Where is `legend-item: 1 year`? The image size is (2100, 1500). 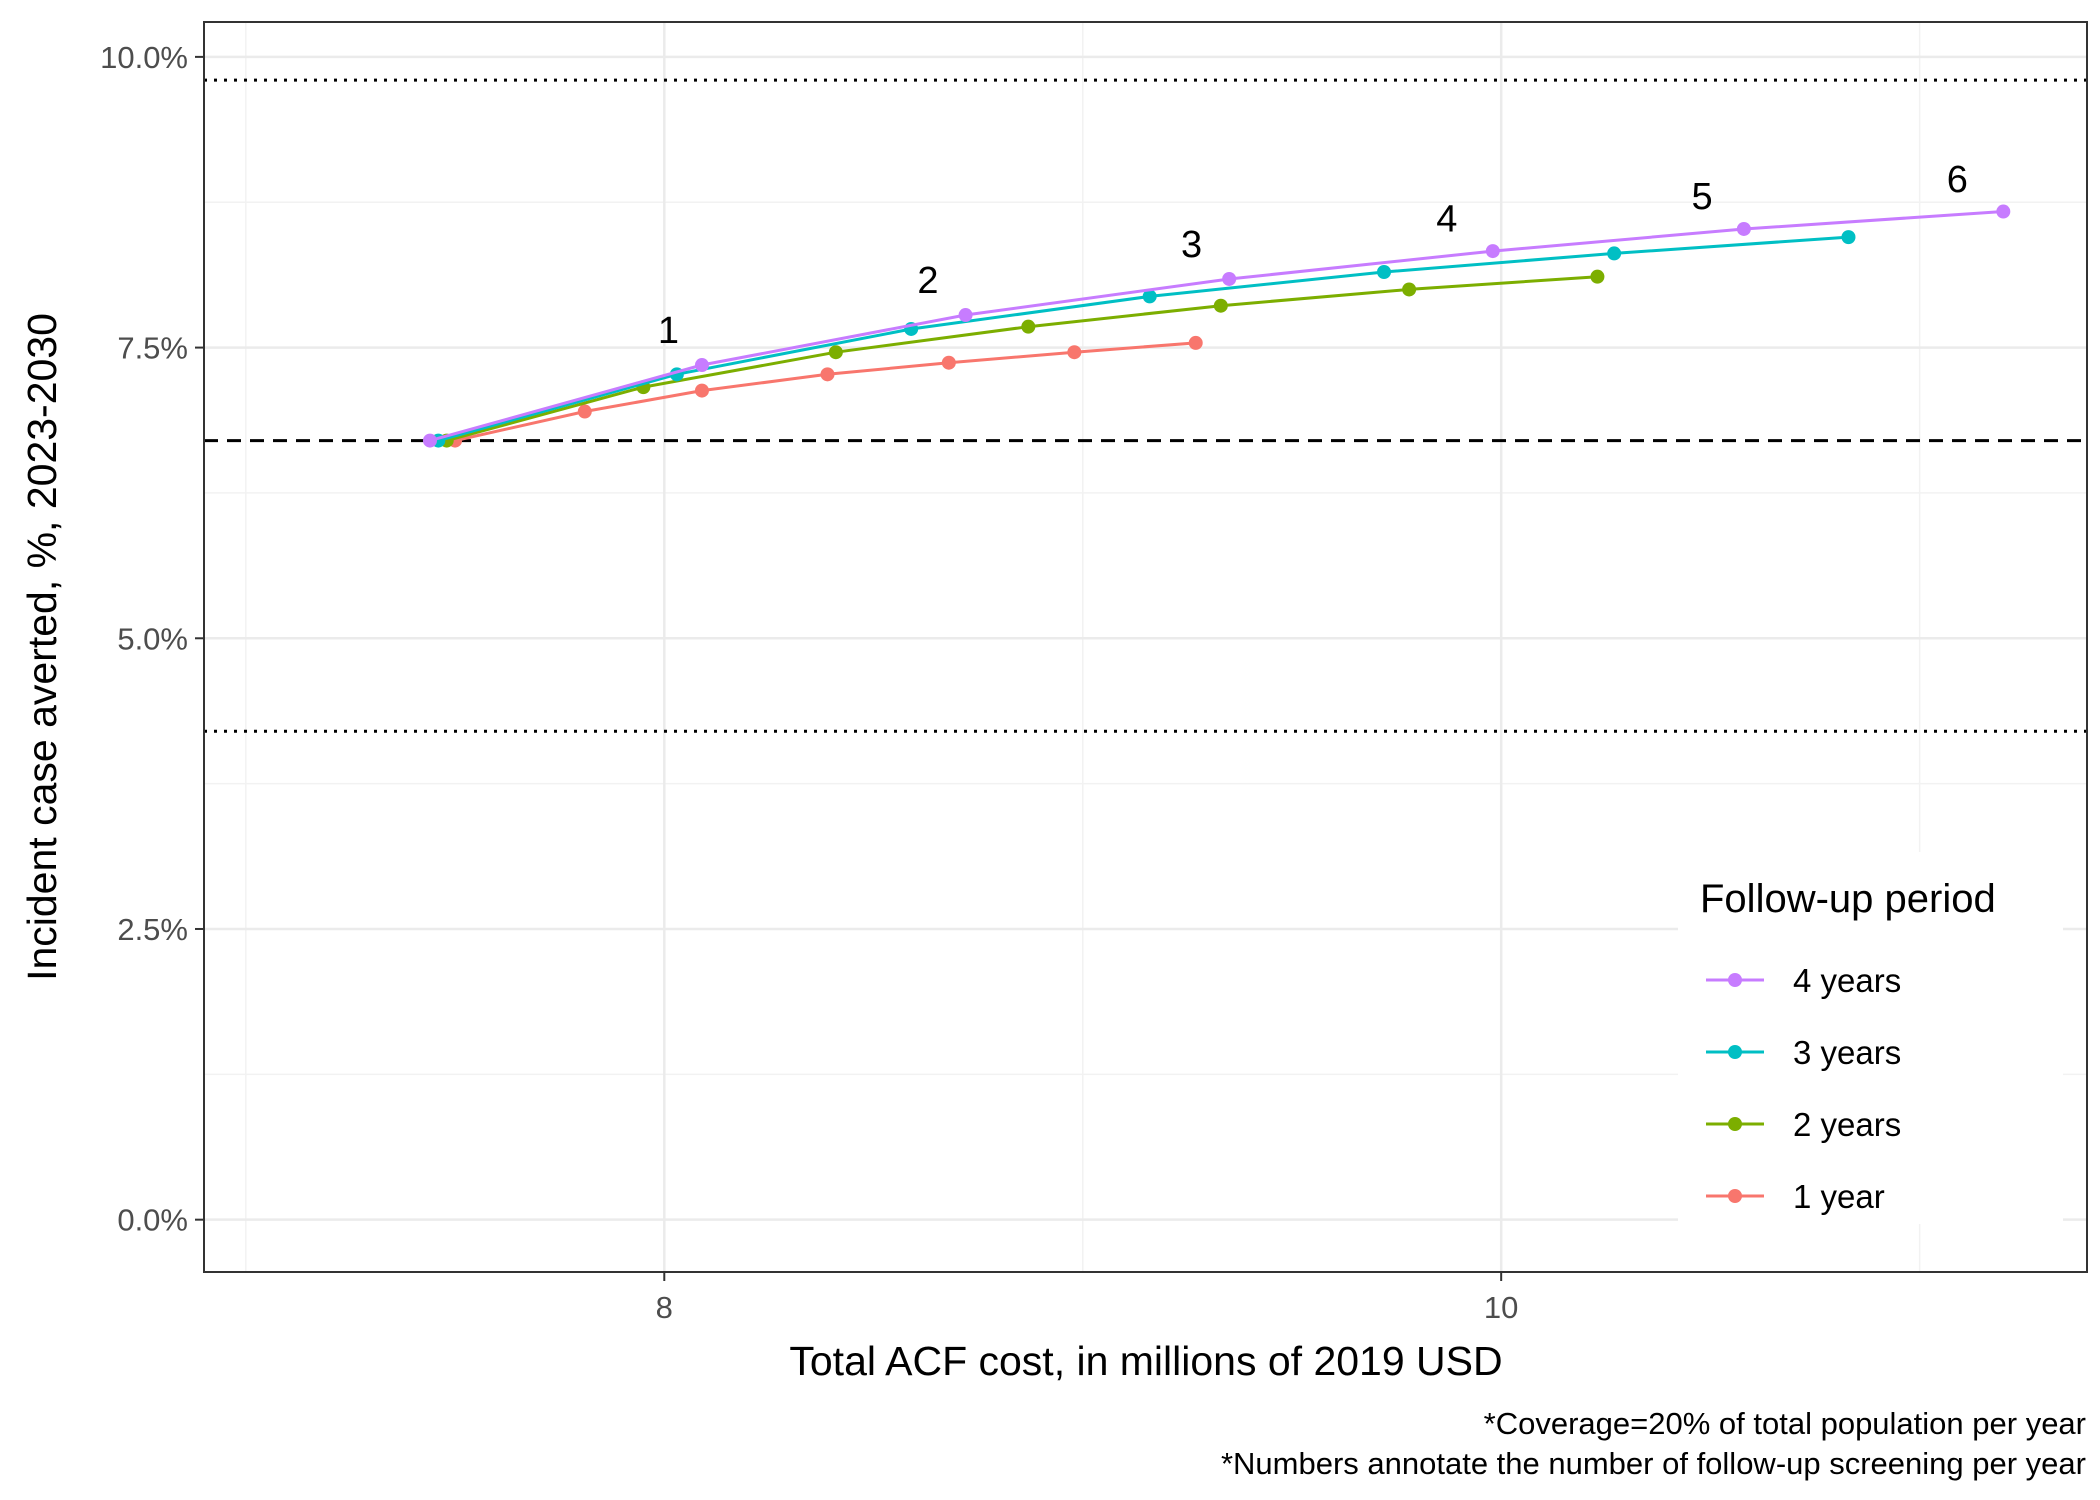 legend-item: 1 year is located at coordinates (1795, 1196).